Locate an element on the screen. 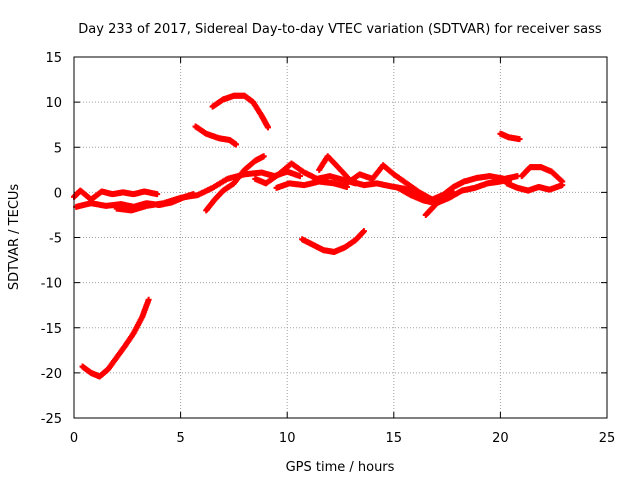 The image size is (640, 480). x-tick-label: 20 is located at coordinates (500, 438).